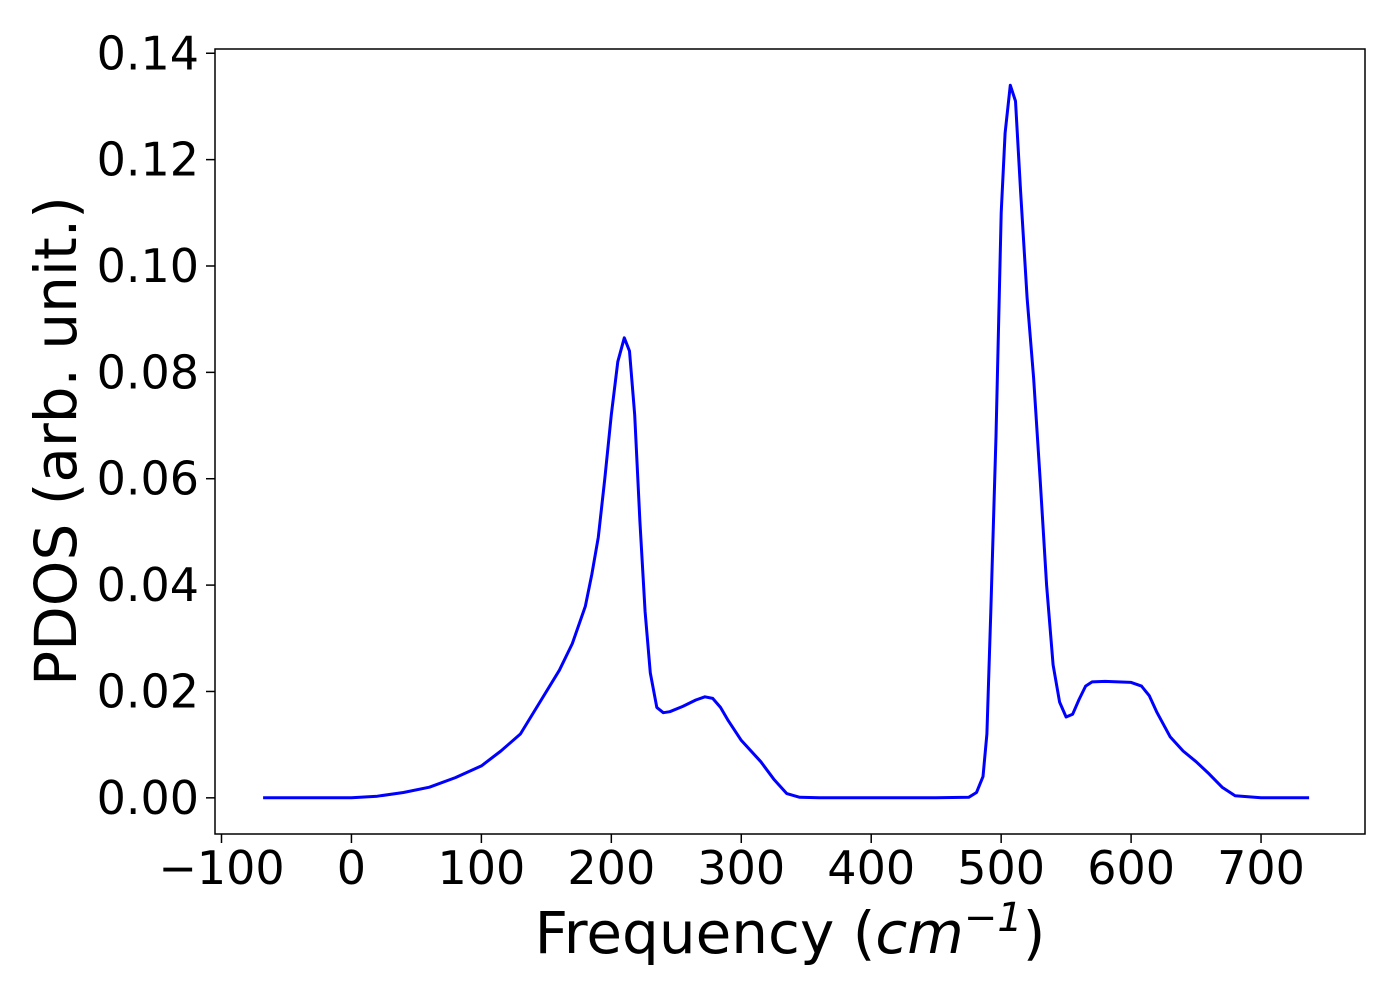 This screenshot has width=1400, height=1000. Describe the element at coordinates (1261, 868) in the screenshot. I see `x-tick-label: 700` at that location.